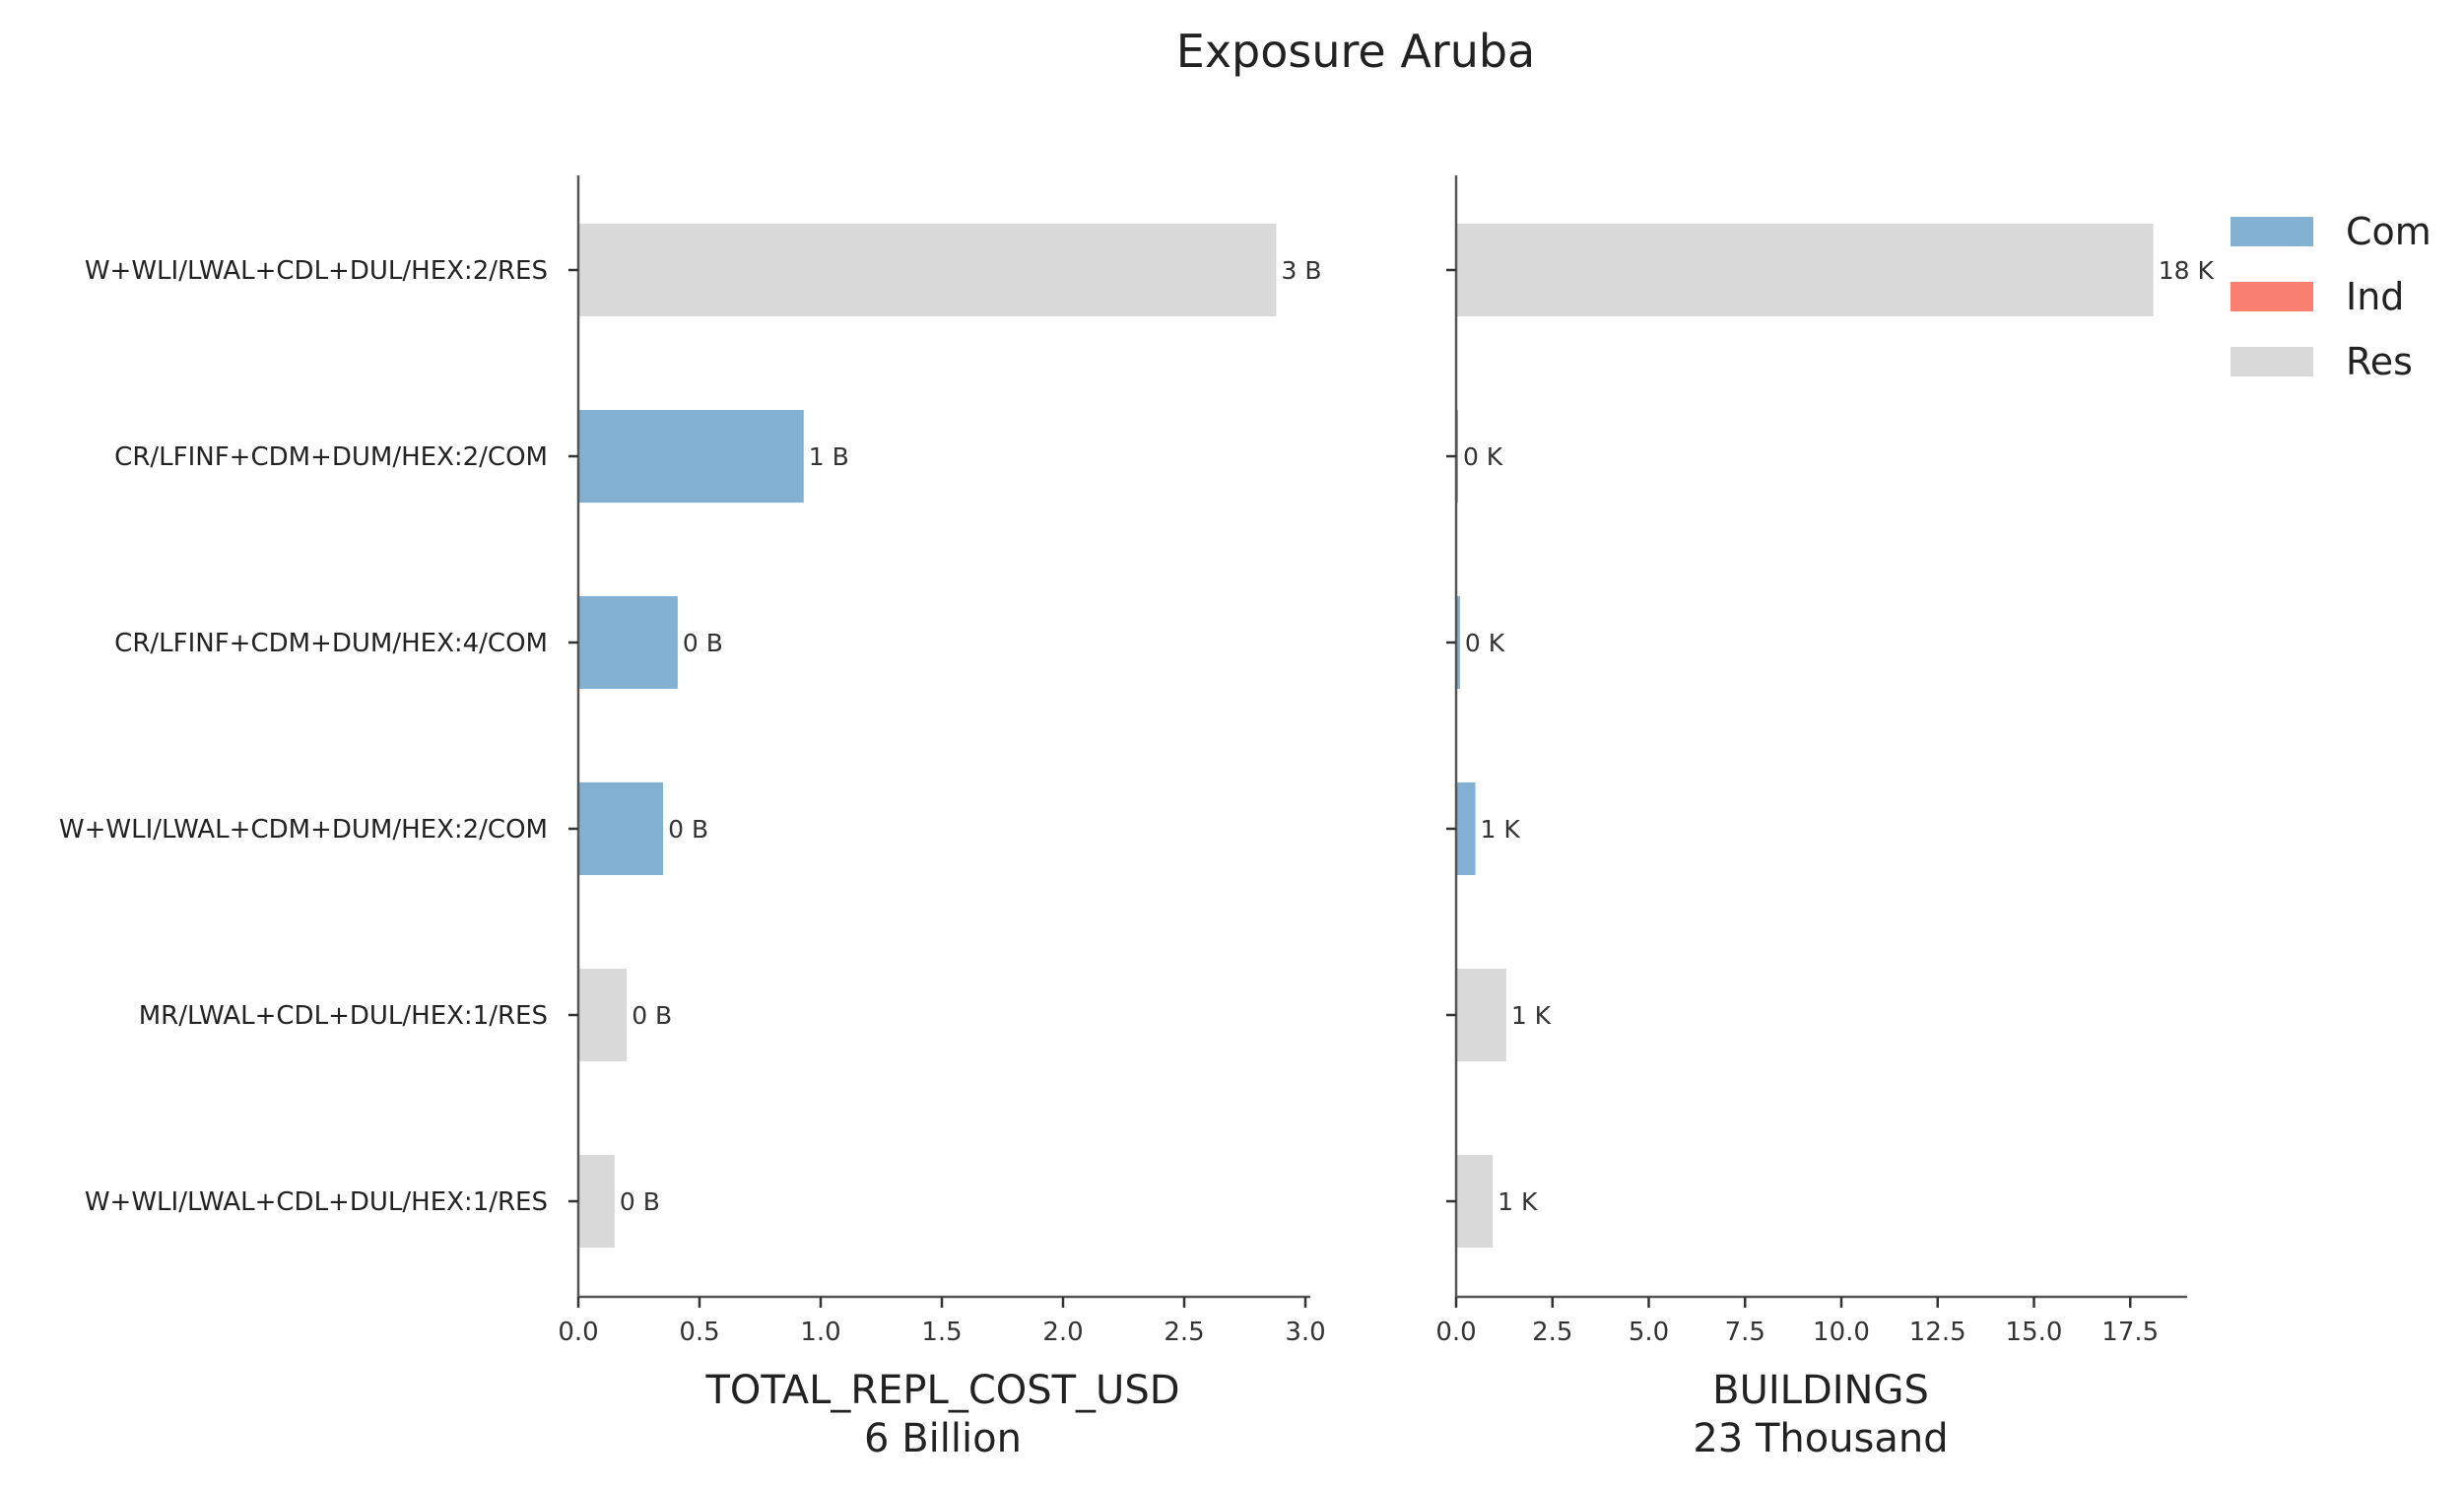 The width and height of the screenshot is (2464, 1489). What do you see at coordinates (2187, 270) in the screenshot?
I see `bar-value-label: 18 K` at bounding box center [2187, 270].